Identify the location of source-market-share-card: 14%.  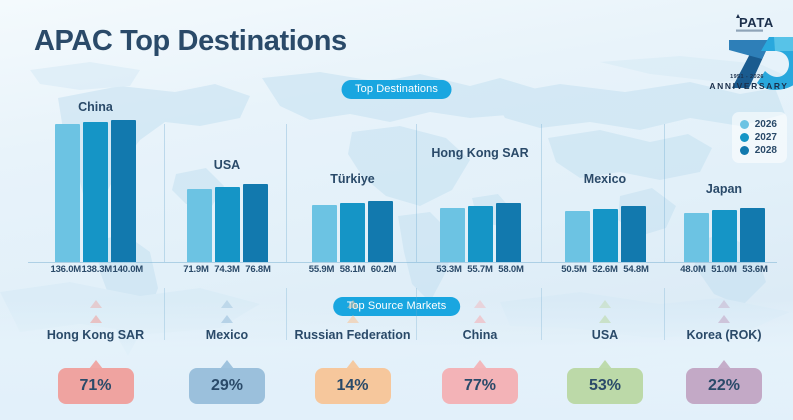
(352, 386).